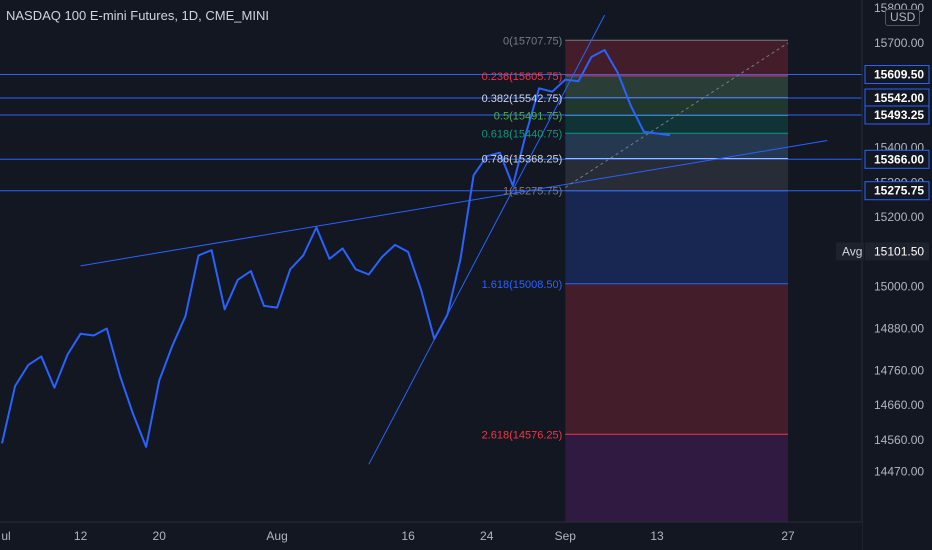 The height and width of the screenshot is (550, 932). I want to click on time-tick-label: 13, so click(657, 536).